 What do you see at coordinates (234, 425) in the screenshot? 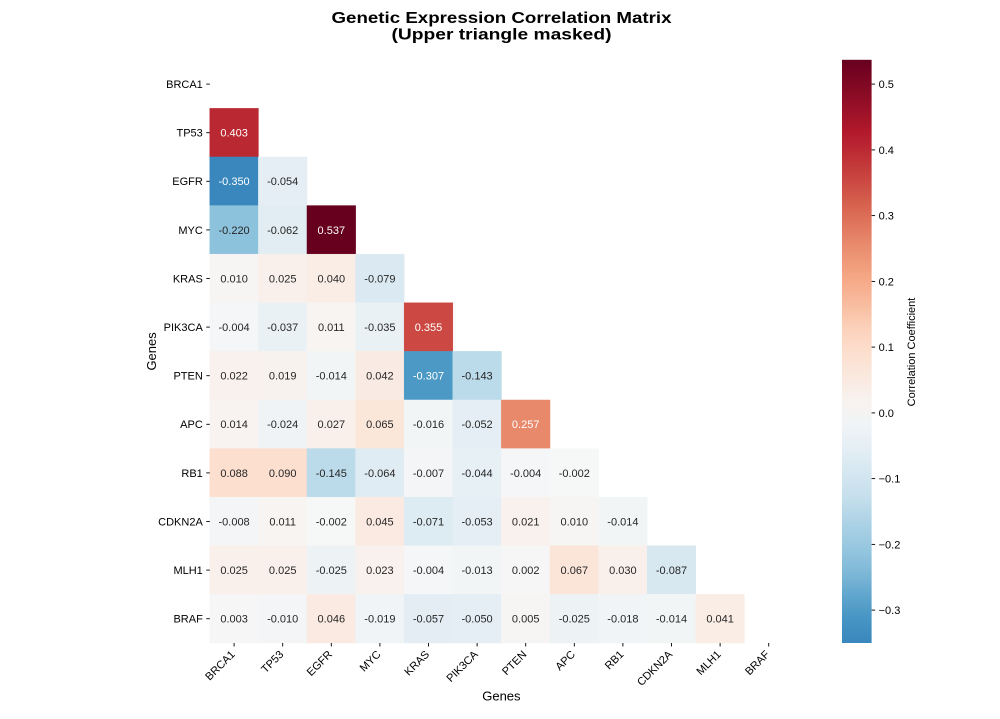
I see `svg-text: 0.014` at bounding box center [234, 425].